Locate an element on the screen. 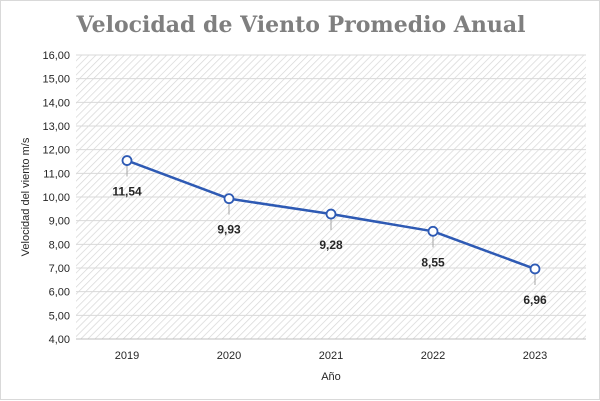  x-axis-tick-labels: 2019 2020 2021 2022 2023 is located at coordinates (331, 356).